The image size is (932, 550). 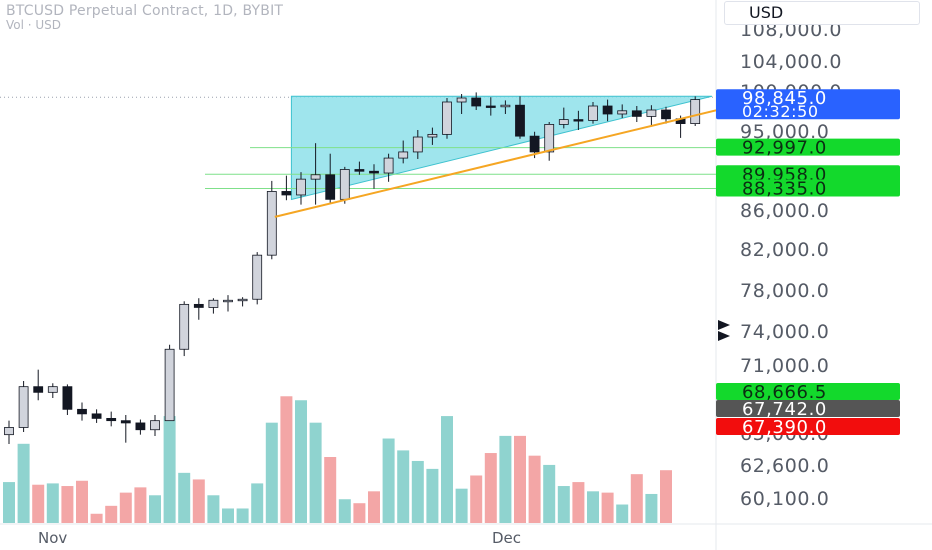 I want to click on time-axis-labels: Nov Dec, so click(x=279, y=538).